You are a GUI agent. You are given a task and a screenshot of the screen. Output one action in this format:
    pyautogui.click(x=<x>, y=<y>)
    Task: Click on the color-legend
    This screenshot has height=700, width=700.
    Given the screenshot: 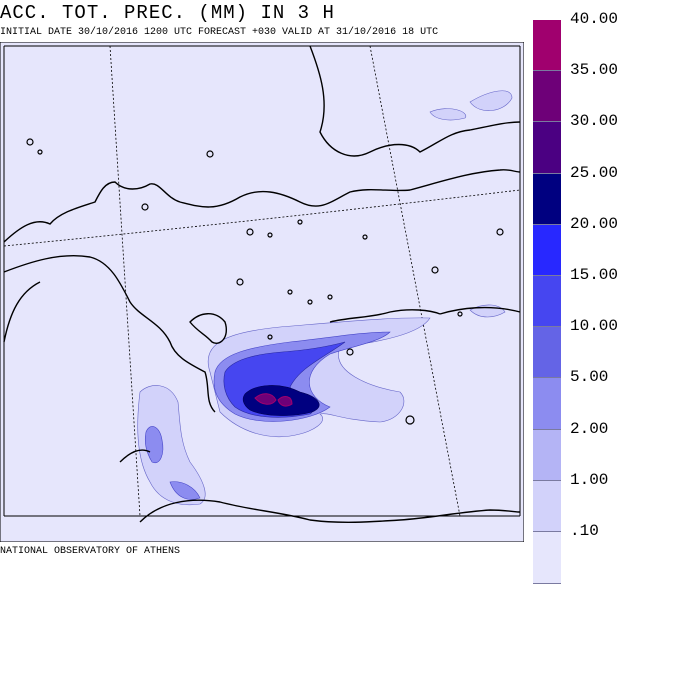 What is the action you would take?
    pyautogui.click(x=547, y=302)
    